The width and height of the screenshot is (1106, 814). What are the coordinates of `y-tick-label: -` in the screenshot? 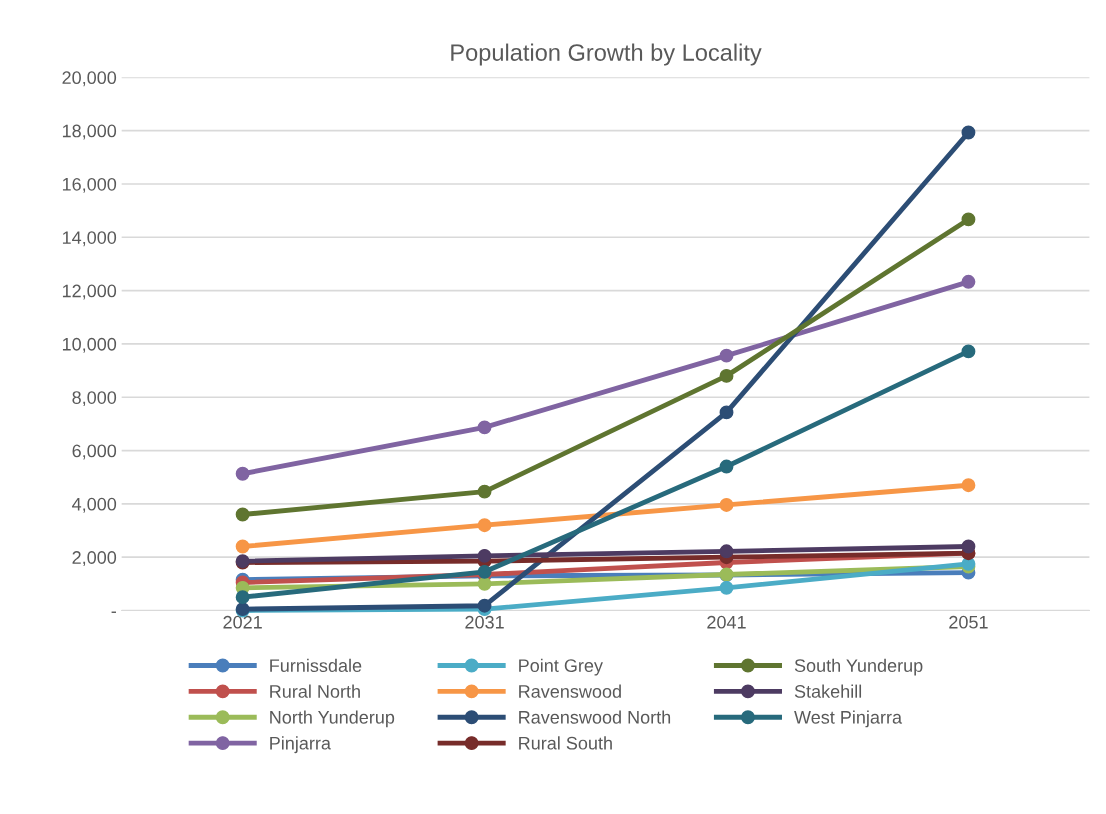 It's located at (113, 612).